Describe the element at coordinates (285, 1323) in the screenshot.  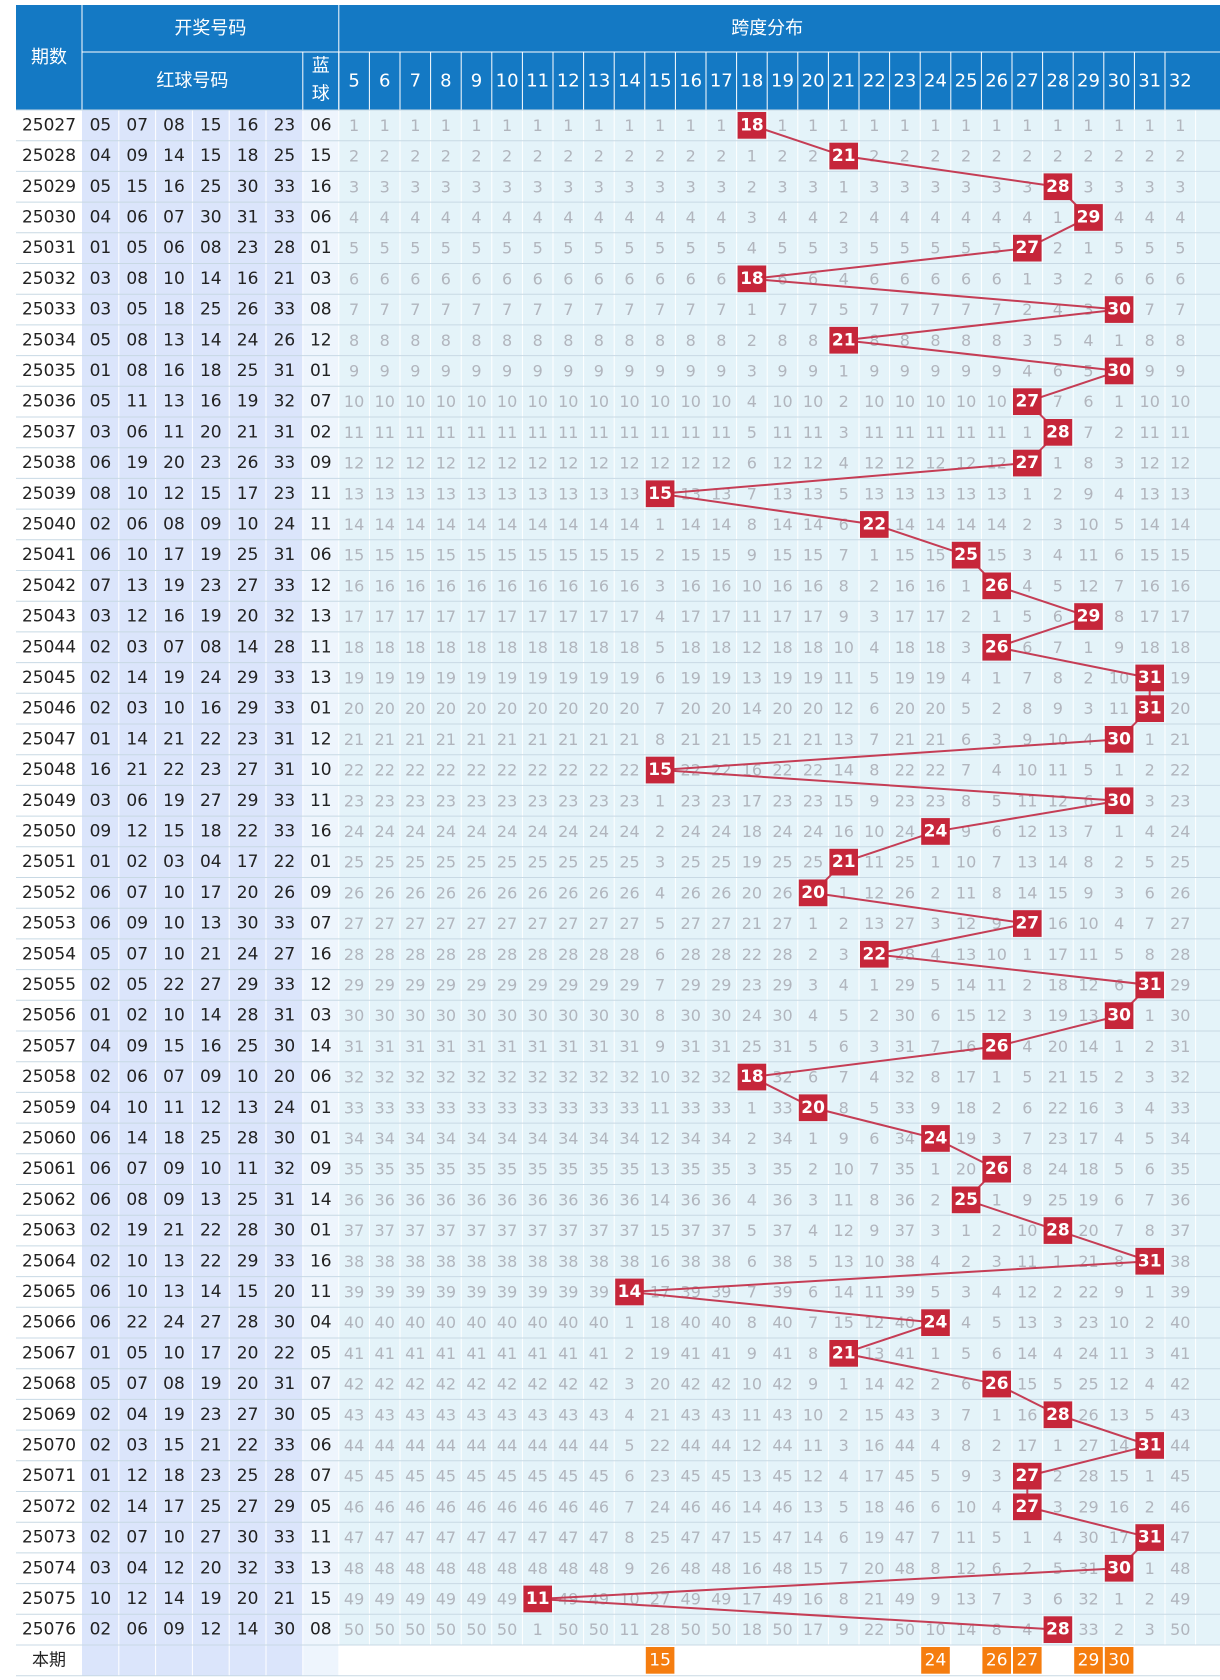
I see `red-ball-cell: 30` at that location.